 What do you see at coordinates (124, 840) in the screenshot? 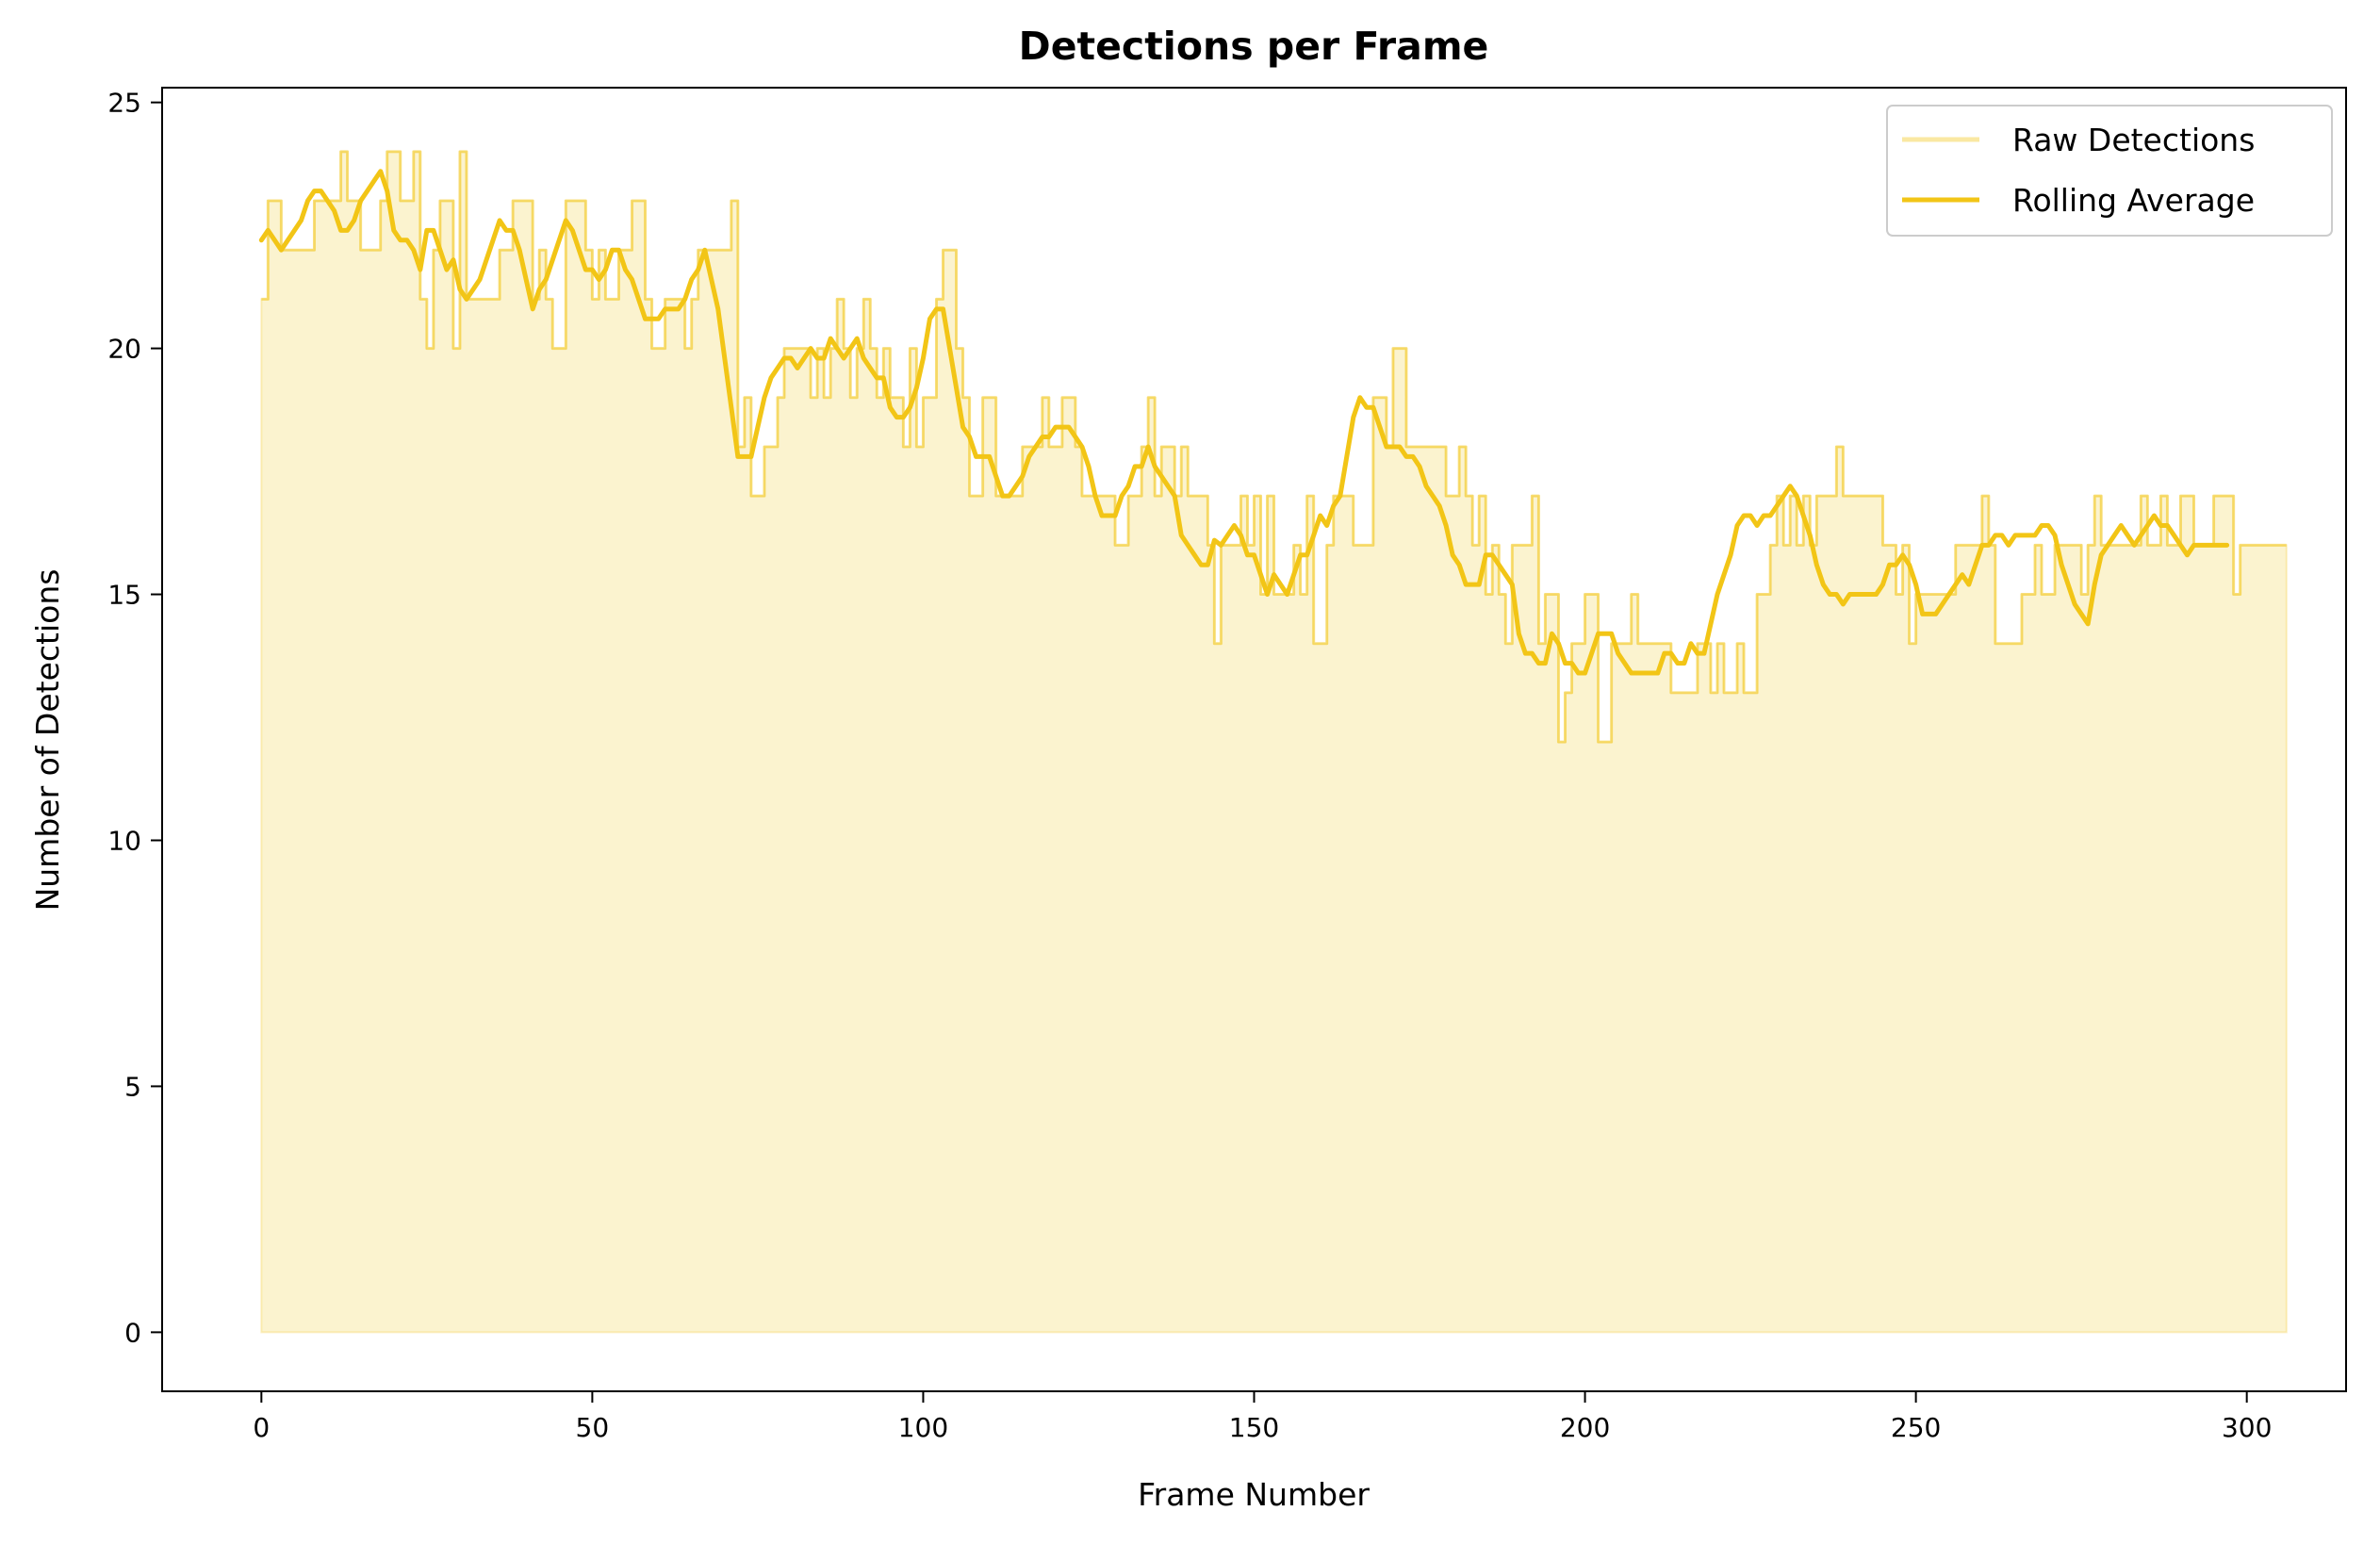
I see `y-tick-label: 10` at bounding box center [124, 840].